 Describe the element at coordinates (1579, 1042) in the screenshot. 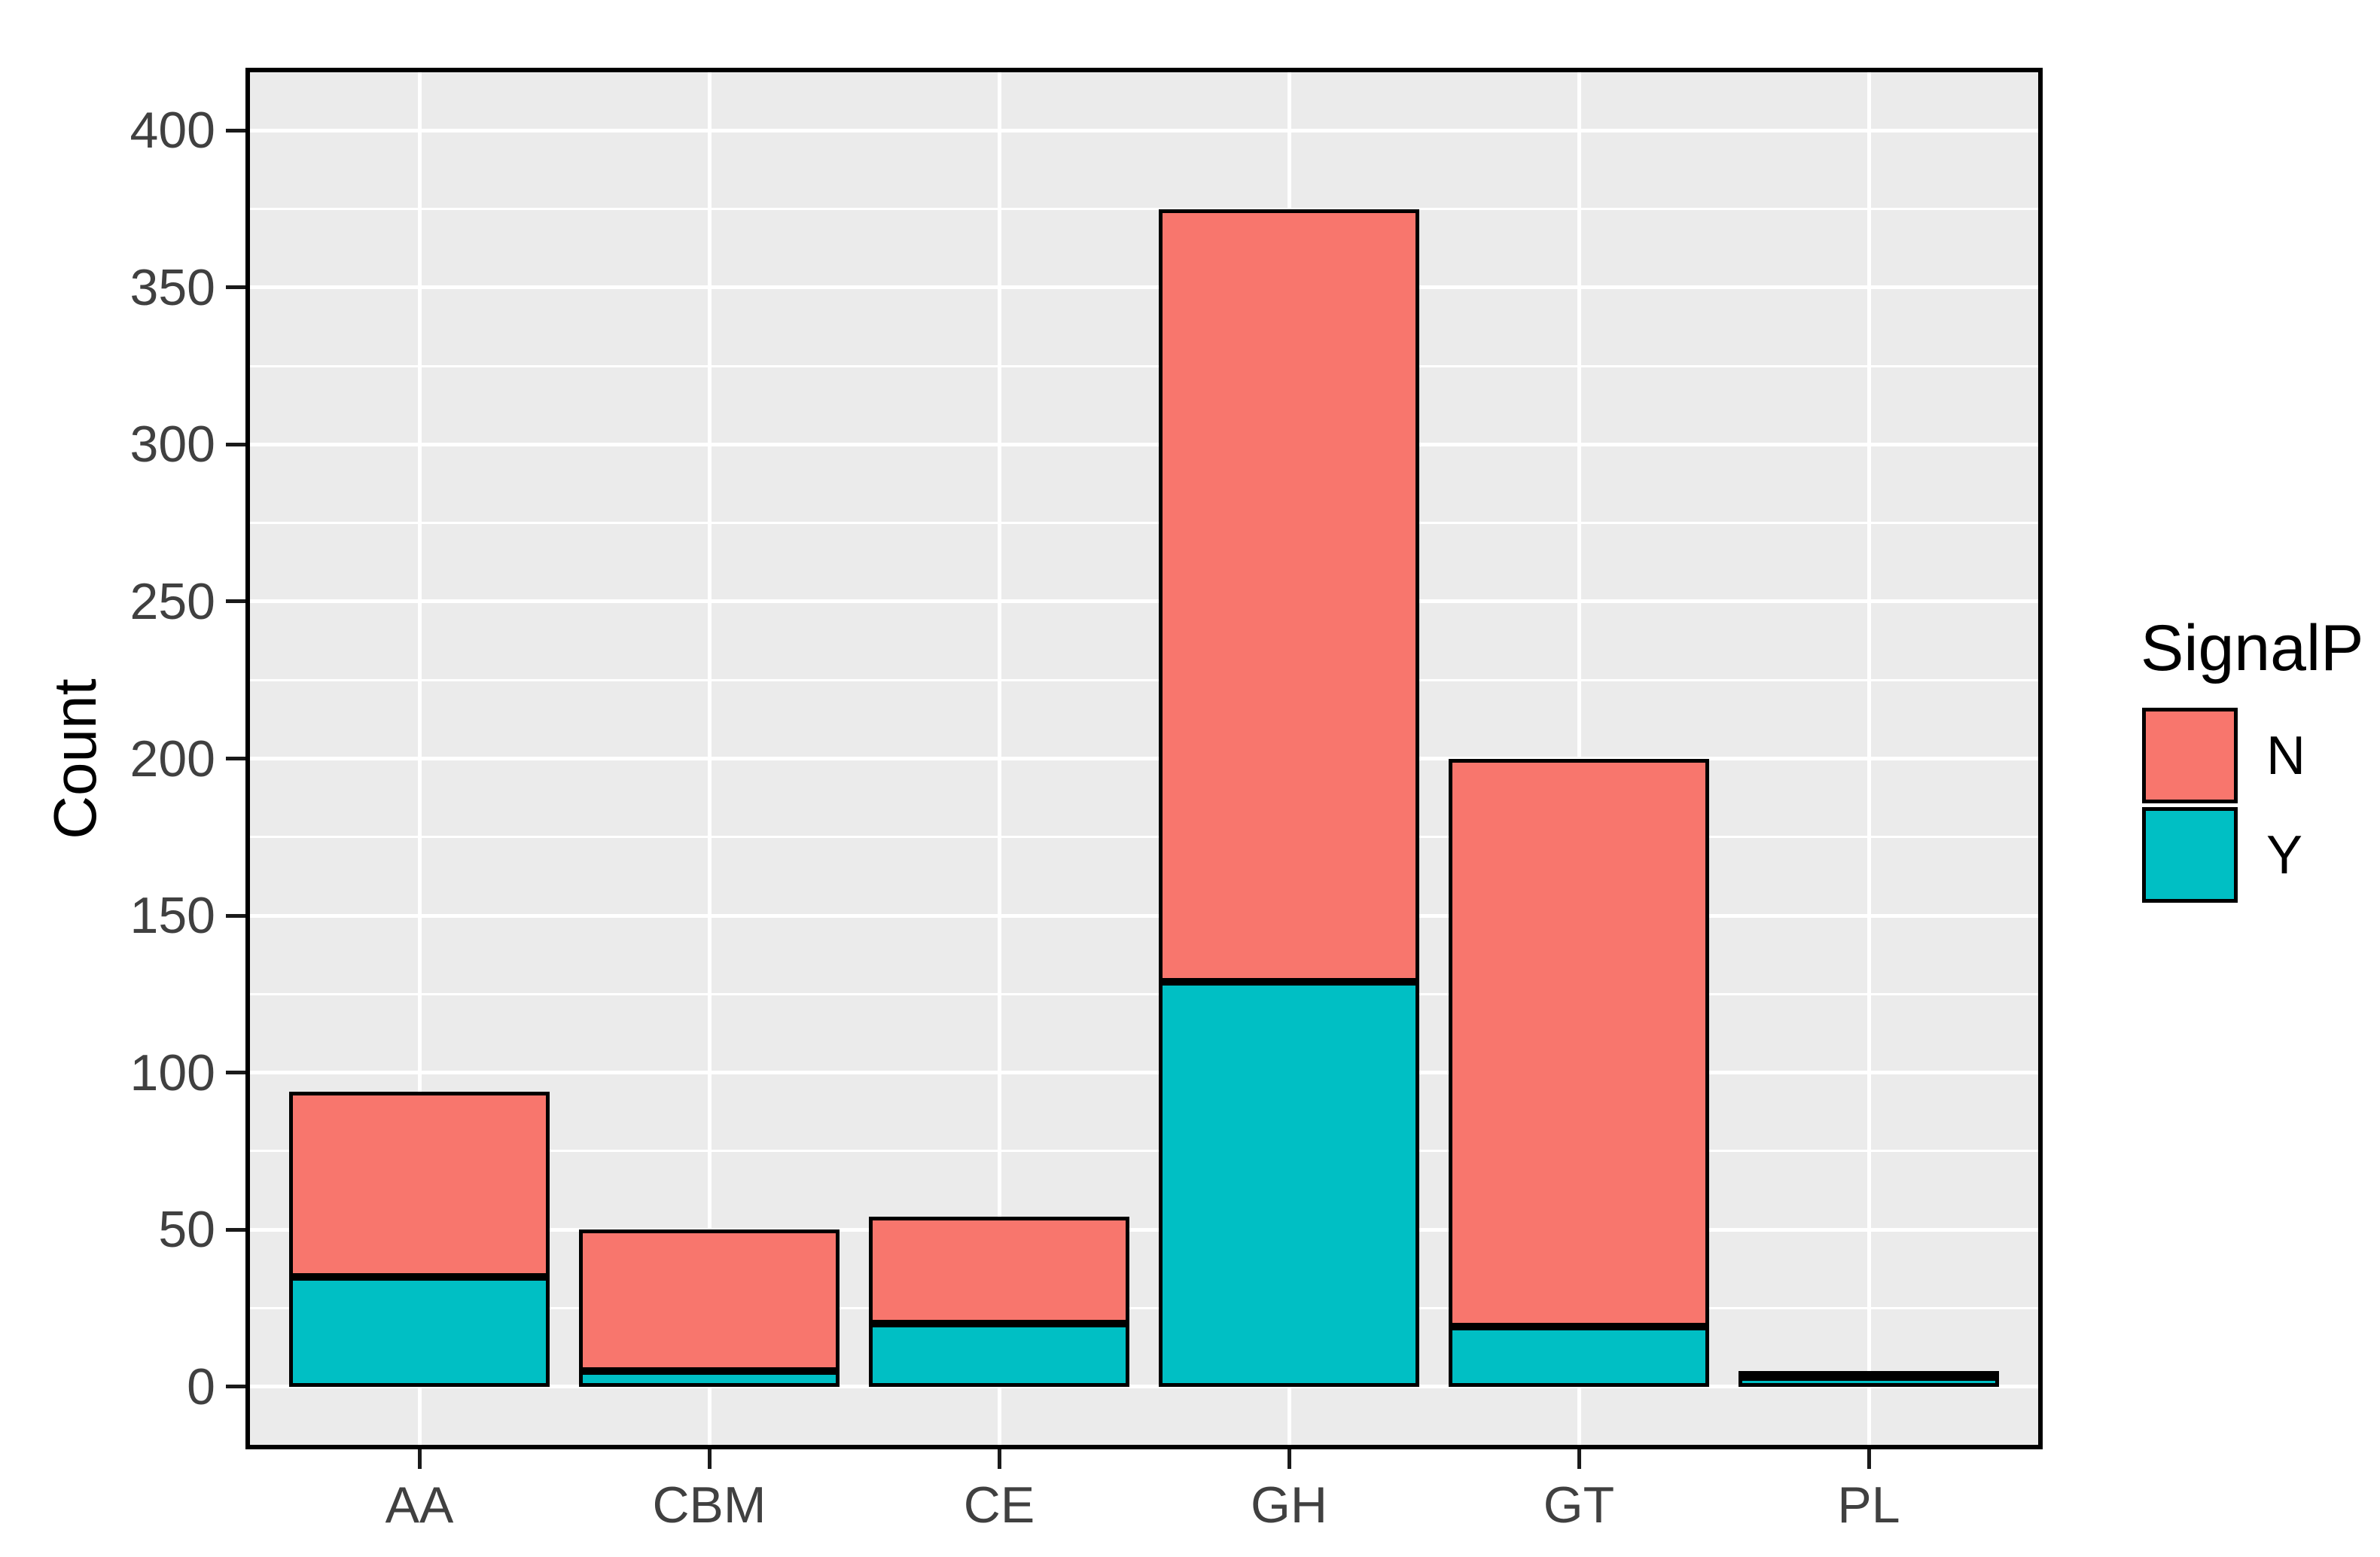

I see `bar-GT-N` at that location.